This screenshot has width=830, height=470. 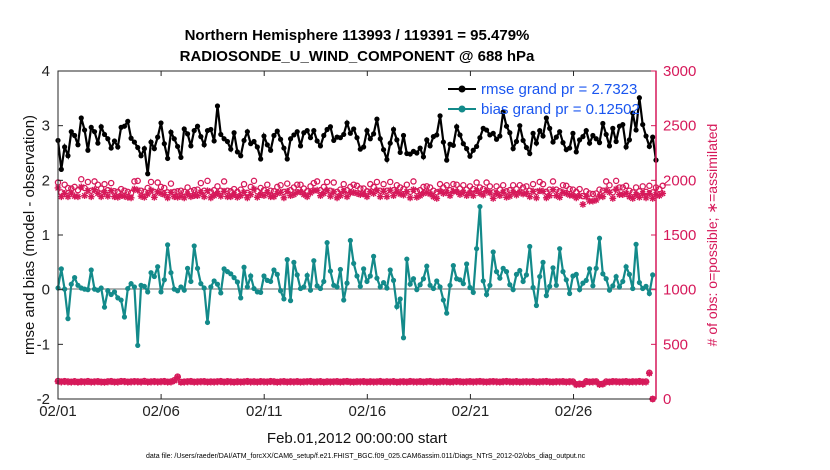 I want to click on legend-rmse-label: rmse grand pr = 2.7323, so click(x=559, y=89).